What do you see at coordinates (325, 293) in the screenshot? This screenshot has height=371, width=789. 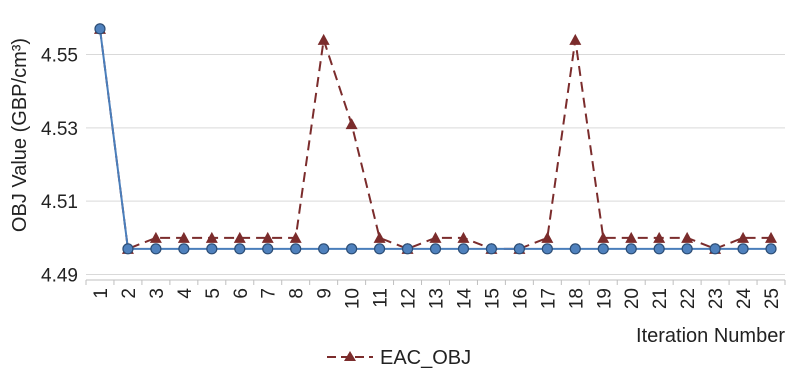 I see `x-tick-label: 9` at bounding box center [325, 293].